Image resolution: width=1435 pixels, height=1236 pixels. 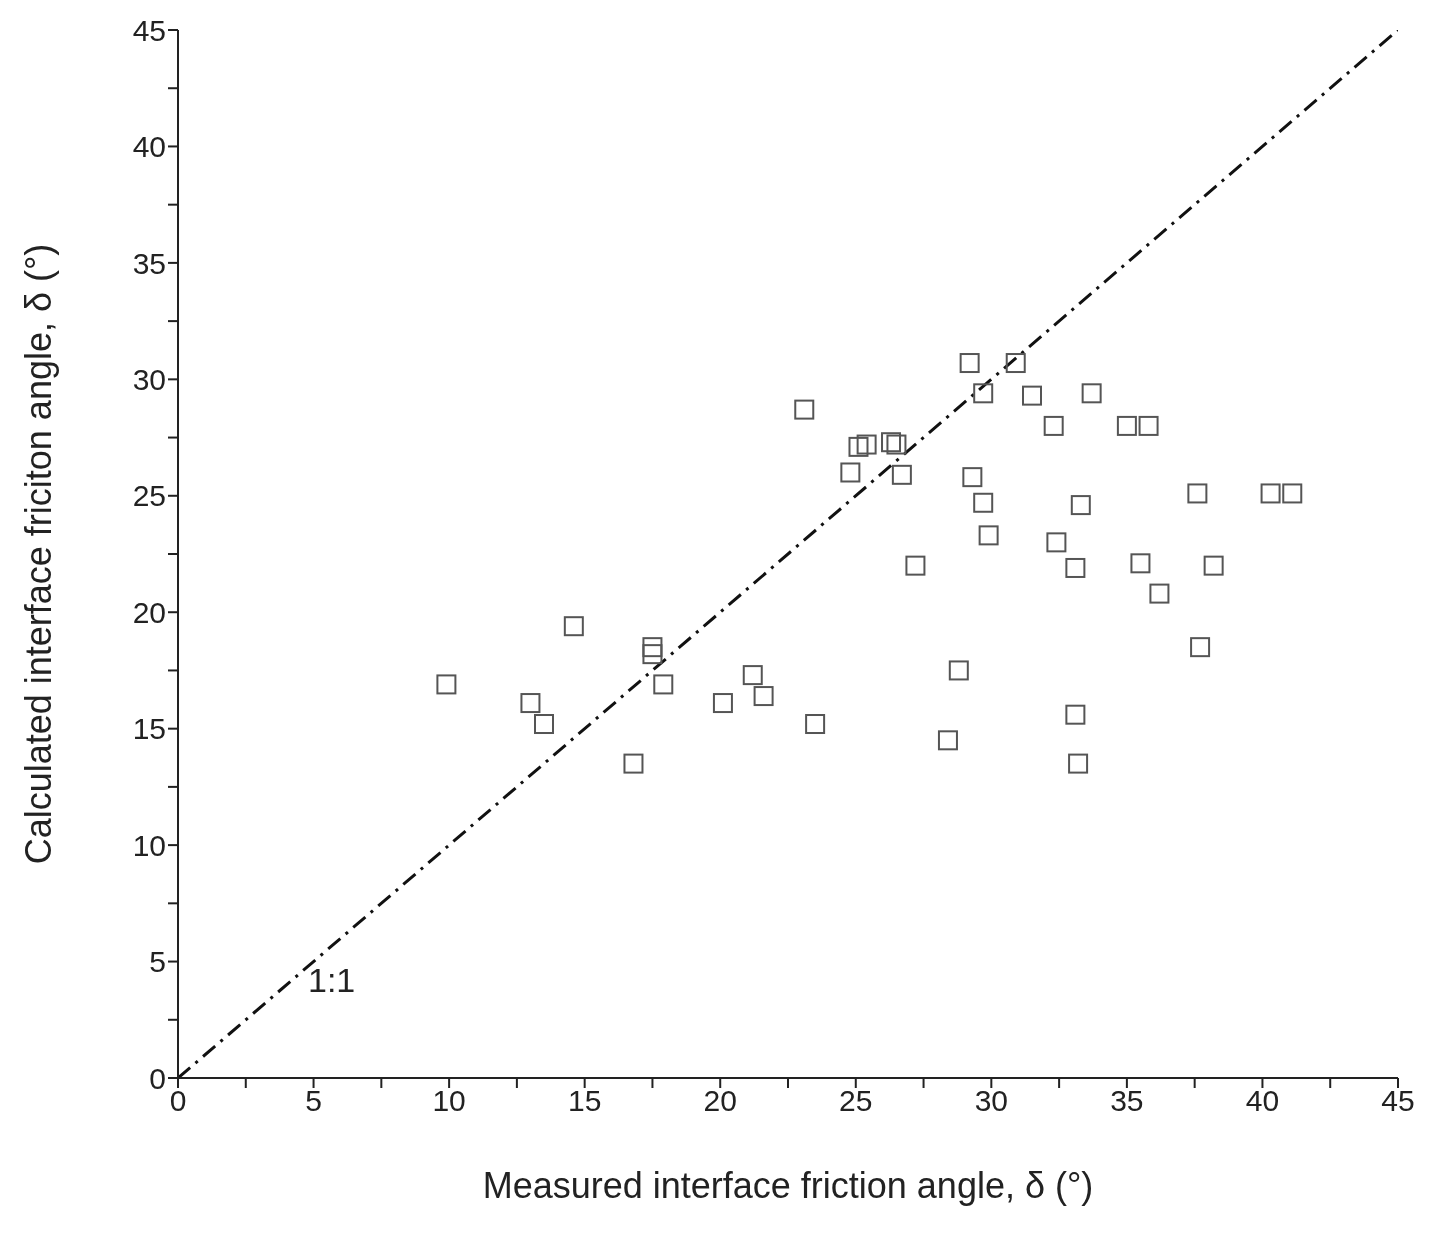 What do you see at coordinates (788, 1185) in the screenshot?
I see `x-axis-title: Measured interface friction angle, δ (°)` at bounding box center [788, 1185].